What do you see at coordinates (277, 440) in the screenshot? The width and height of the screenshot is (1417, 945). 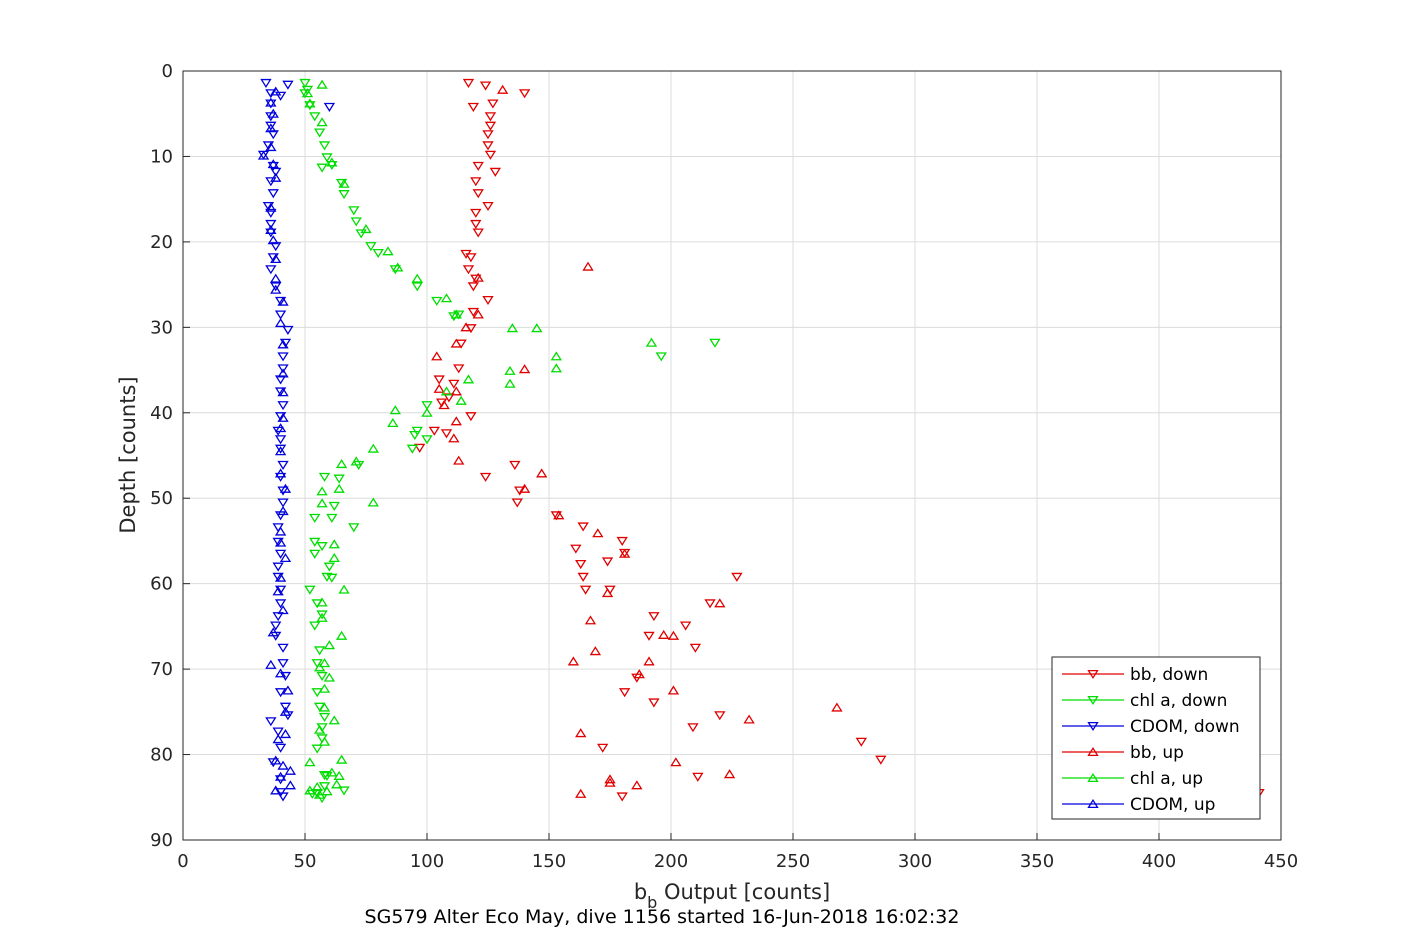 I see `series-5-points` at bounding box center [277, 440].